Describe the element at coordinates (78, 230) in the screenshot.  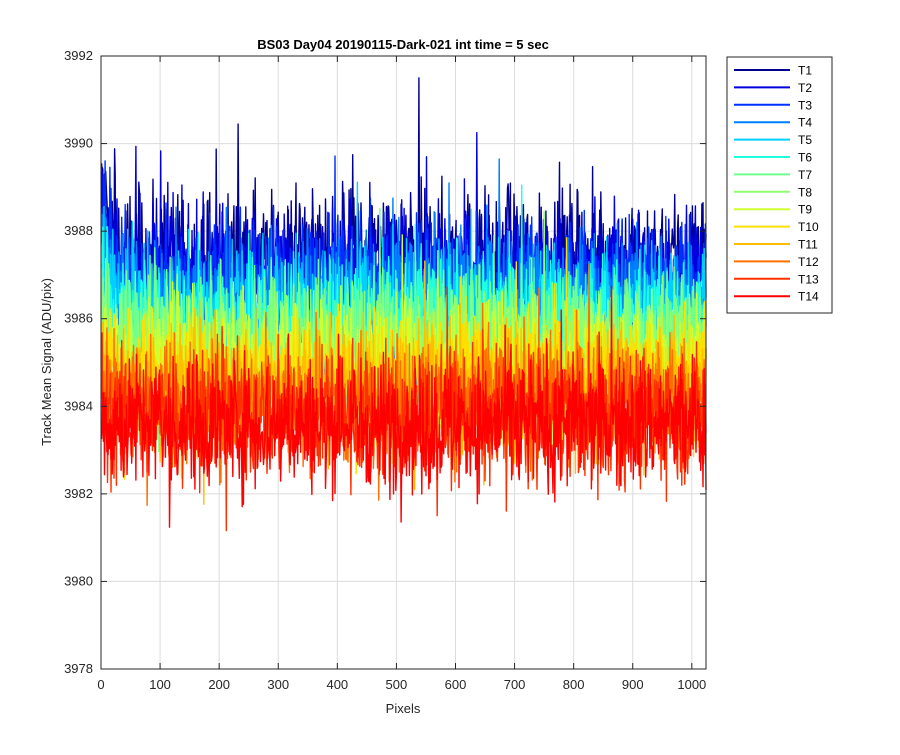
I see `y-tick-label: 3988` at that location.